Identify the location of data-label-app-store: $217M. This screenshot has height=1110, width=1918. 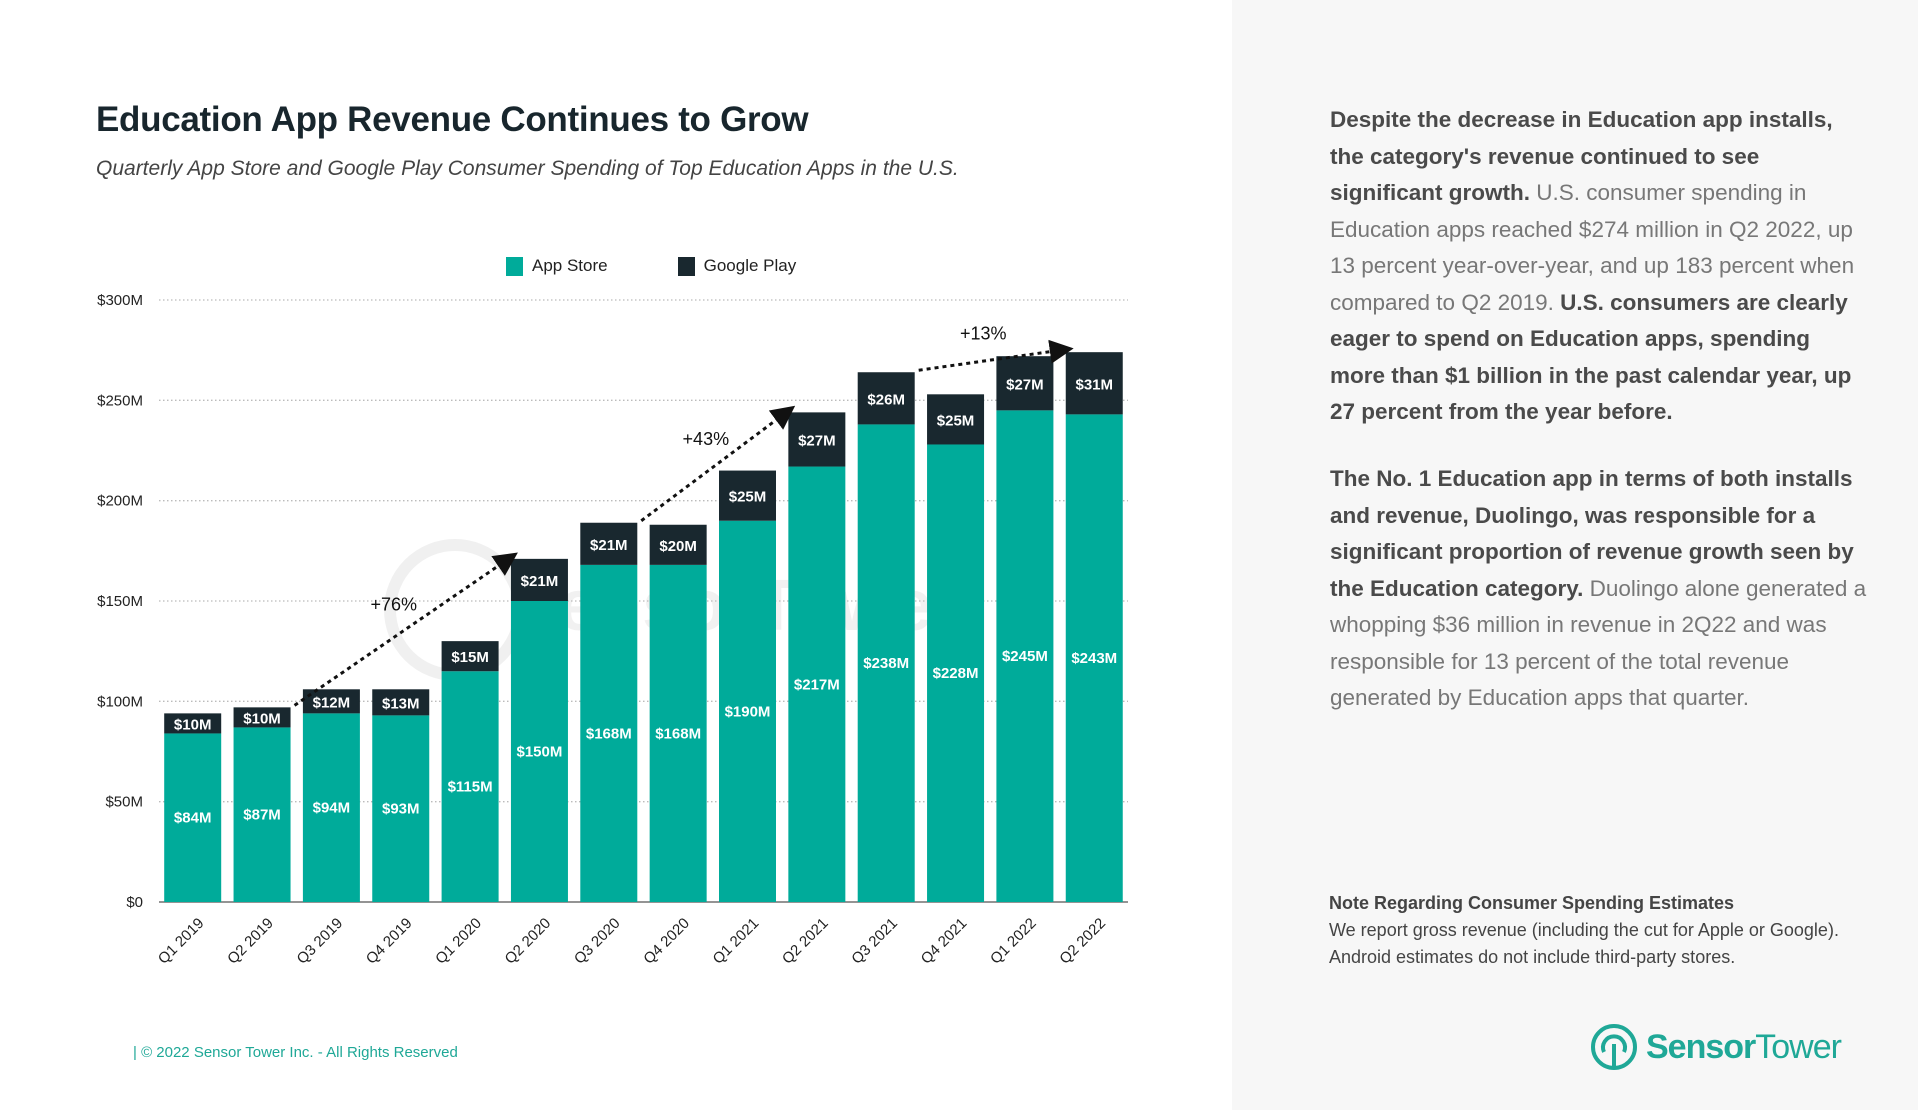
(817, 684).